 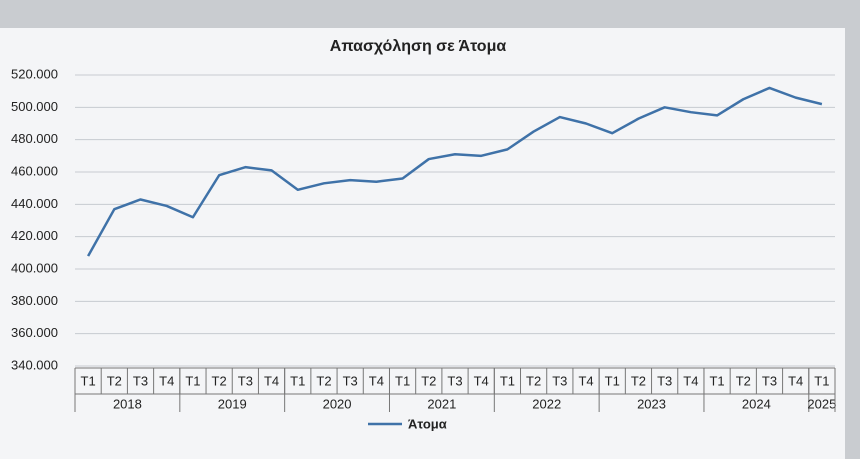 What do you see at coordinates (34, 332) in the screenshot?
I see `y-tick-label: 360.000` at bounding box center [34, 332].